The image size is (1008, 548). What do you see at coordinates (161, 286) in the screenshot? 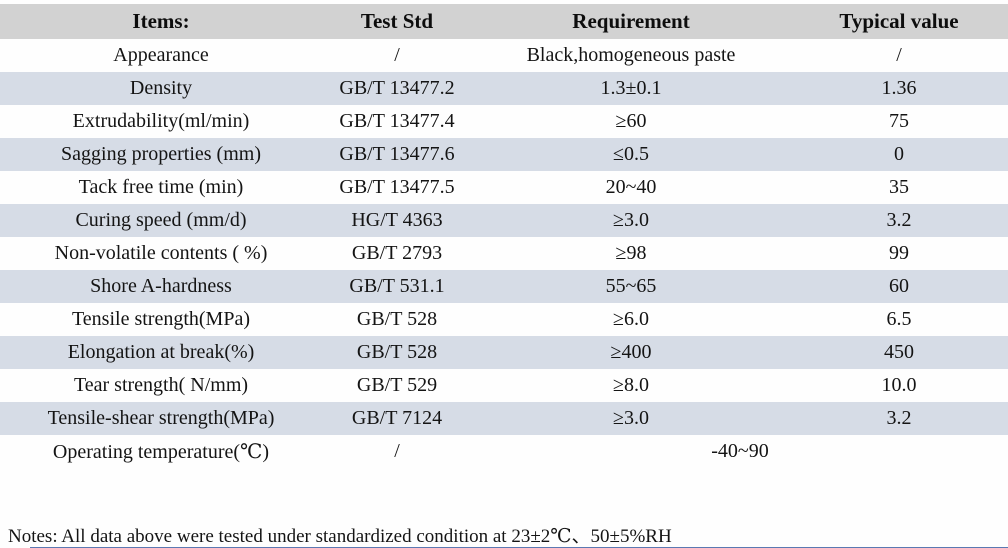
I see `item-cell: Shore A-hardness` at bounding box center [161, 286].